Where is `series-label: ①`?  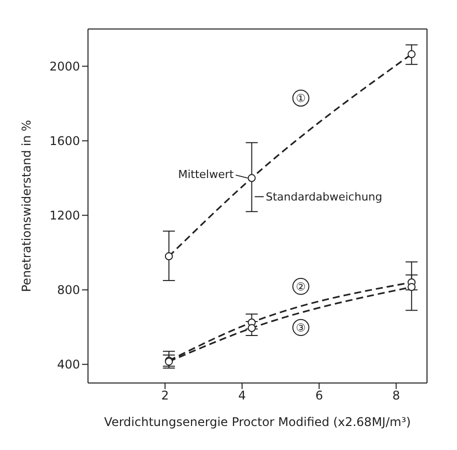
series-label: ① is located at coordinates (301, 99).